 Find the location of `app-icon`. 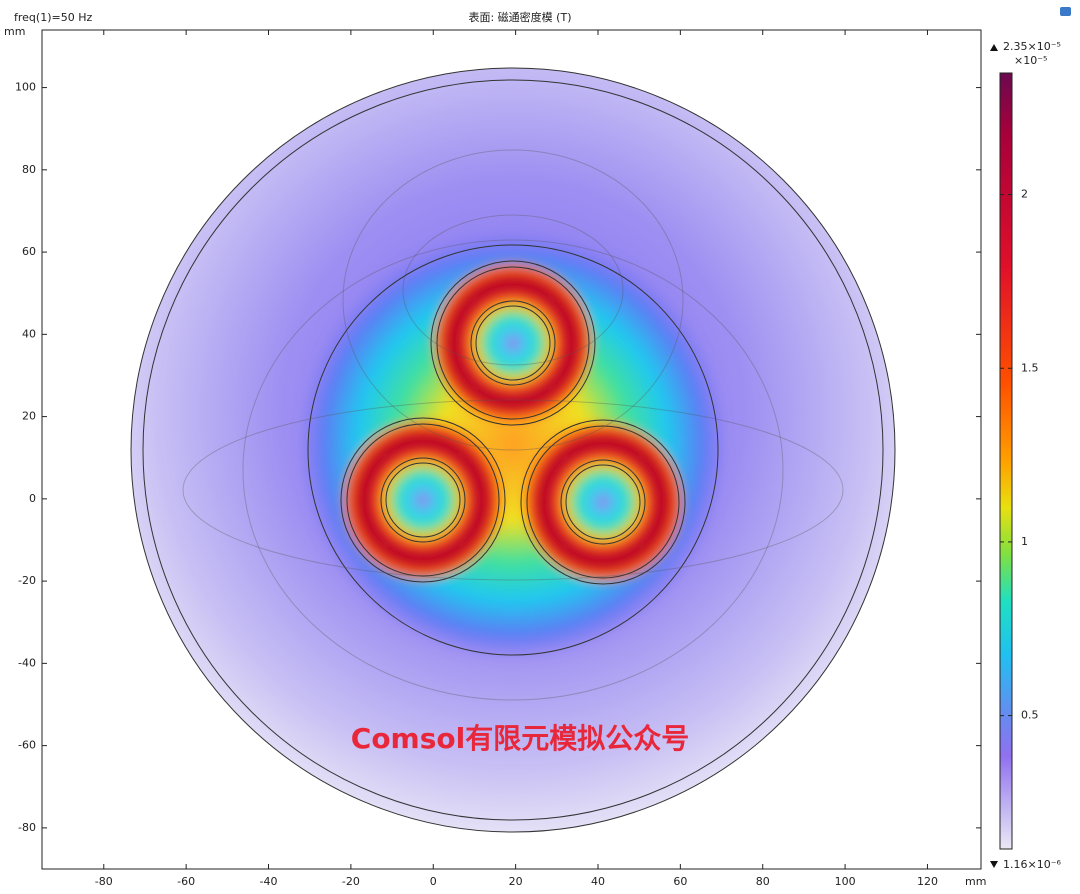

app-icon is located at coordinates (1065, 11).